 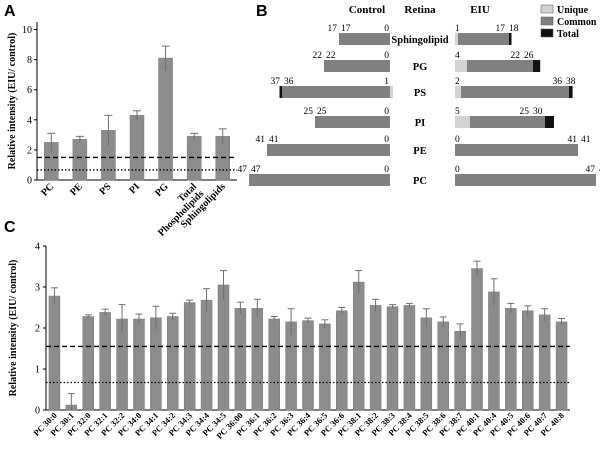 I want to click on a-category-label: PS, so click(x=106, y=189).